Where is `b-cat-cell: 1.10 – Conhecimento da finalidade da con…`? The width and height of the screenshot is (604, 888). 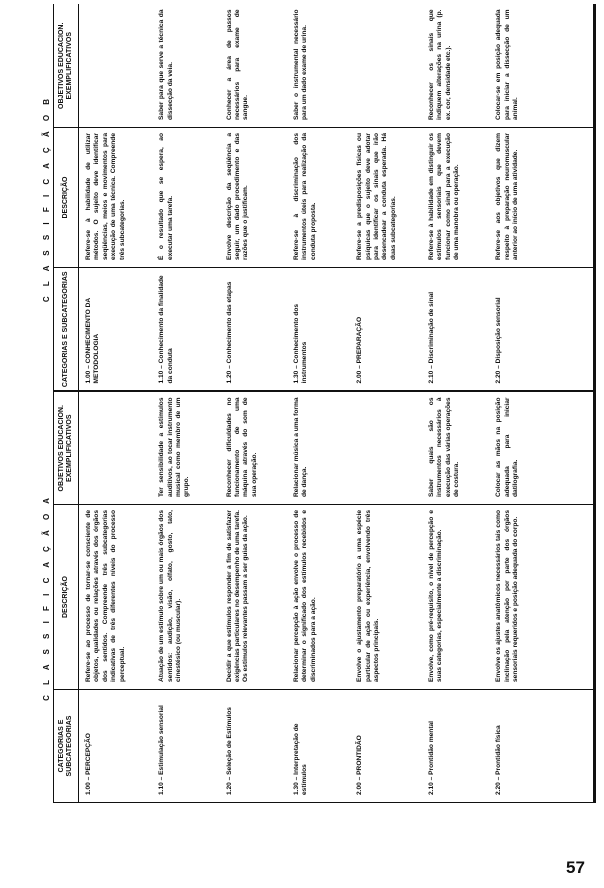
b-cat-cell: 1.10 – Conhecimento da finalidade da con… is located at coordinates (186, 329).